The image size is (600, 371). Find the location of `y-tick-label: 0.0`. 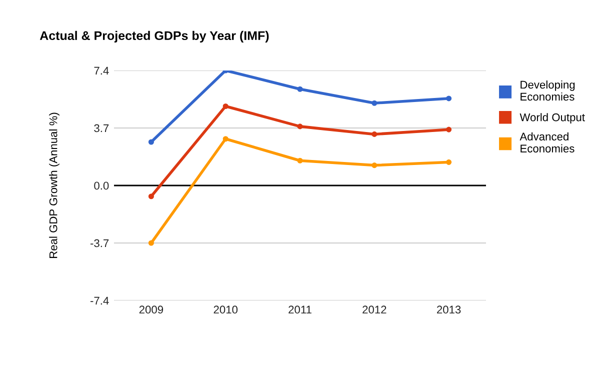

y-tick-label: 0.0 is located at coordinates (101, 186).